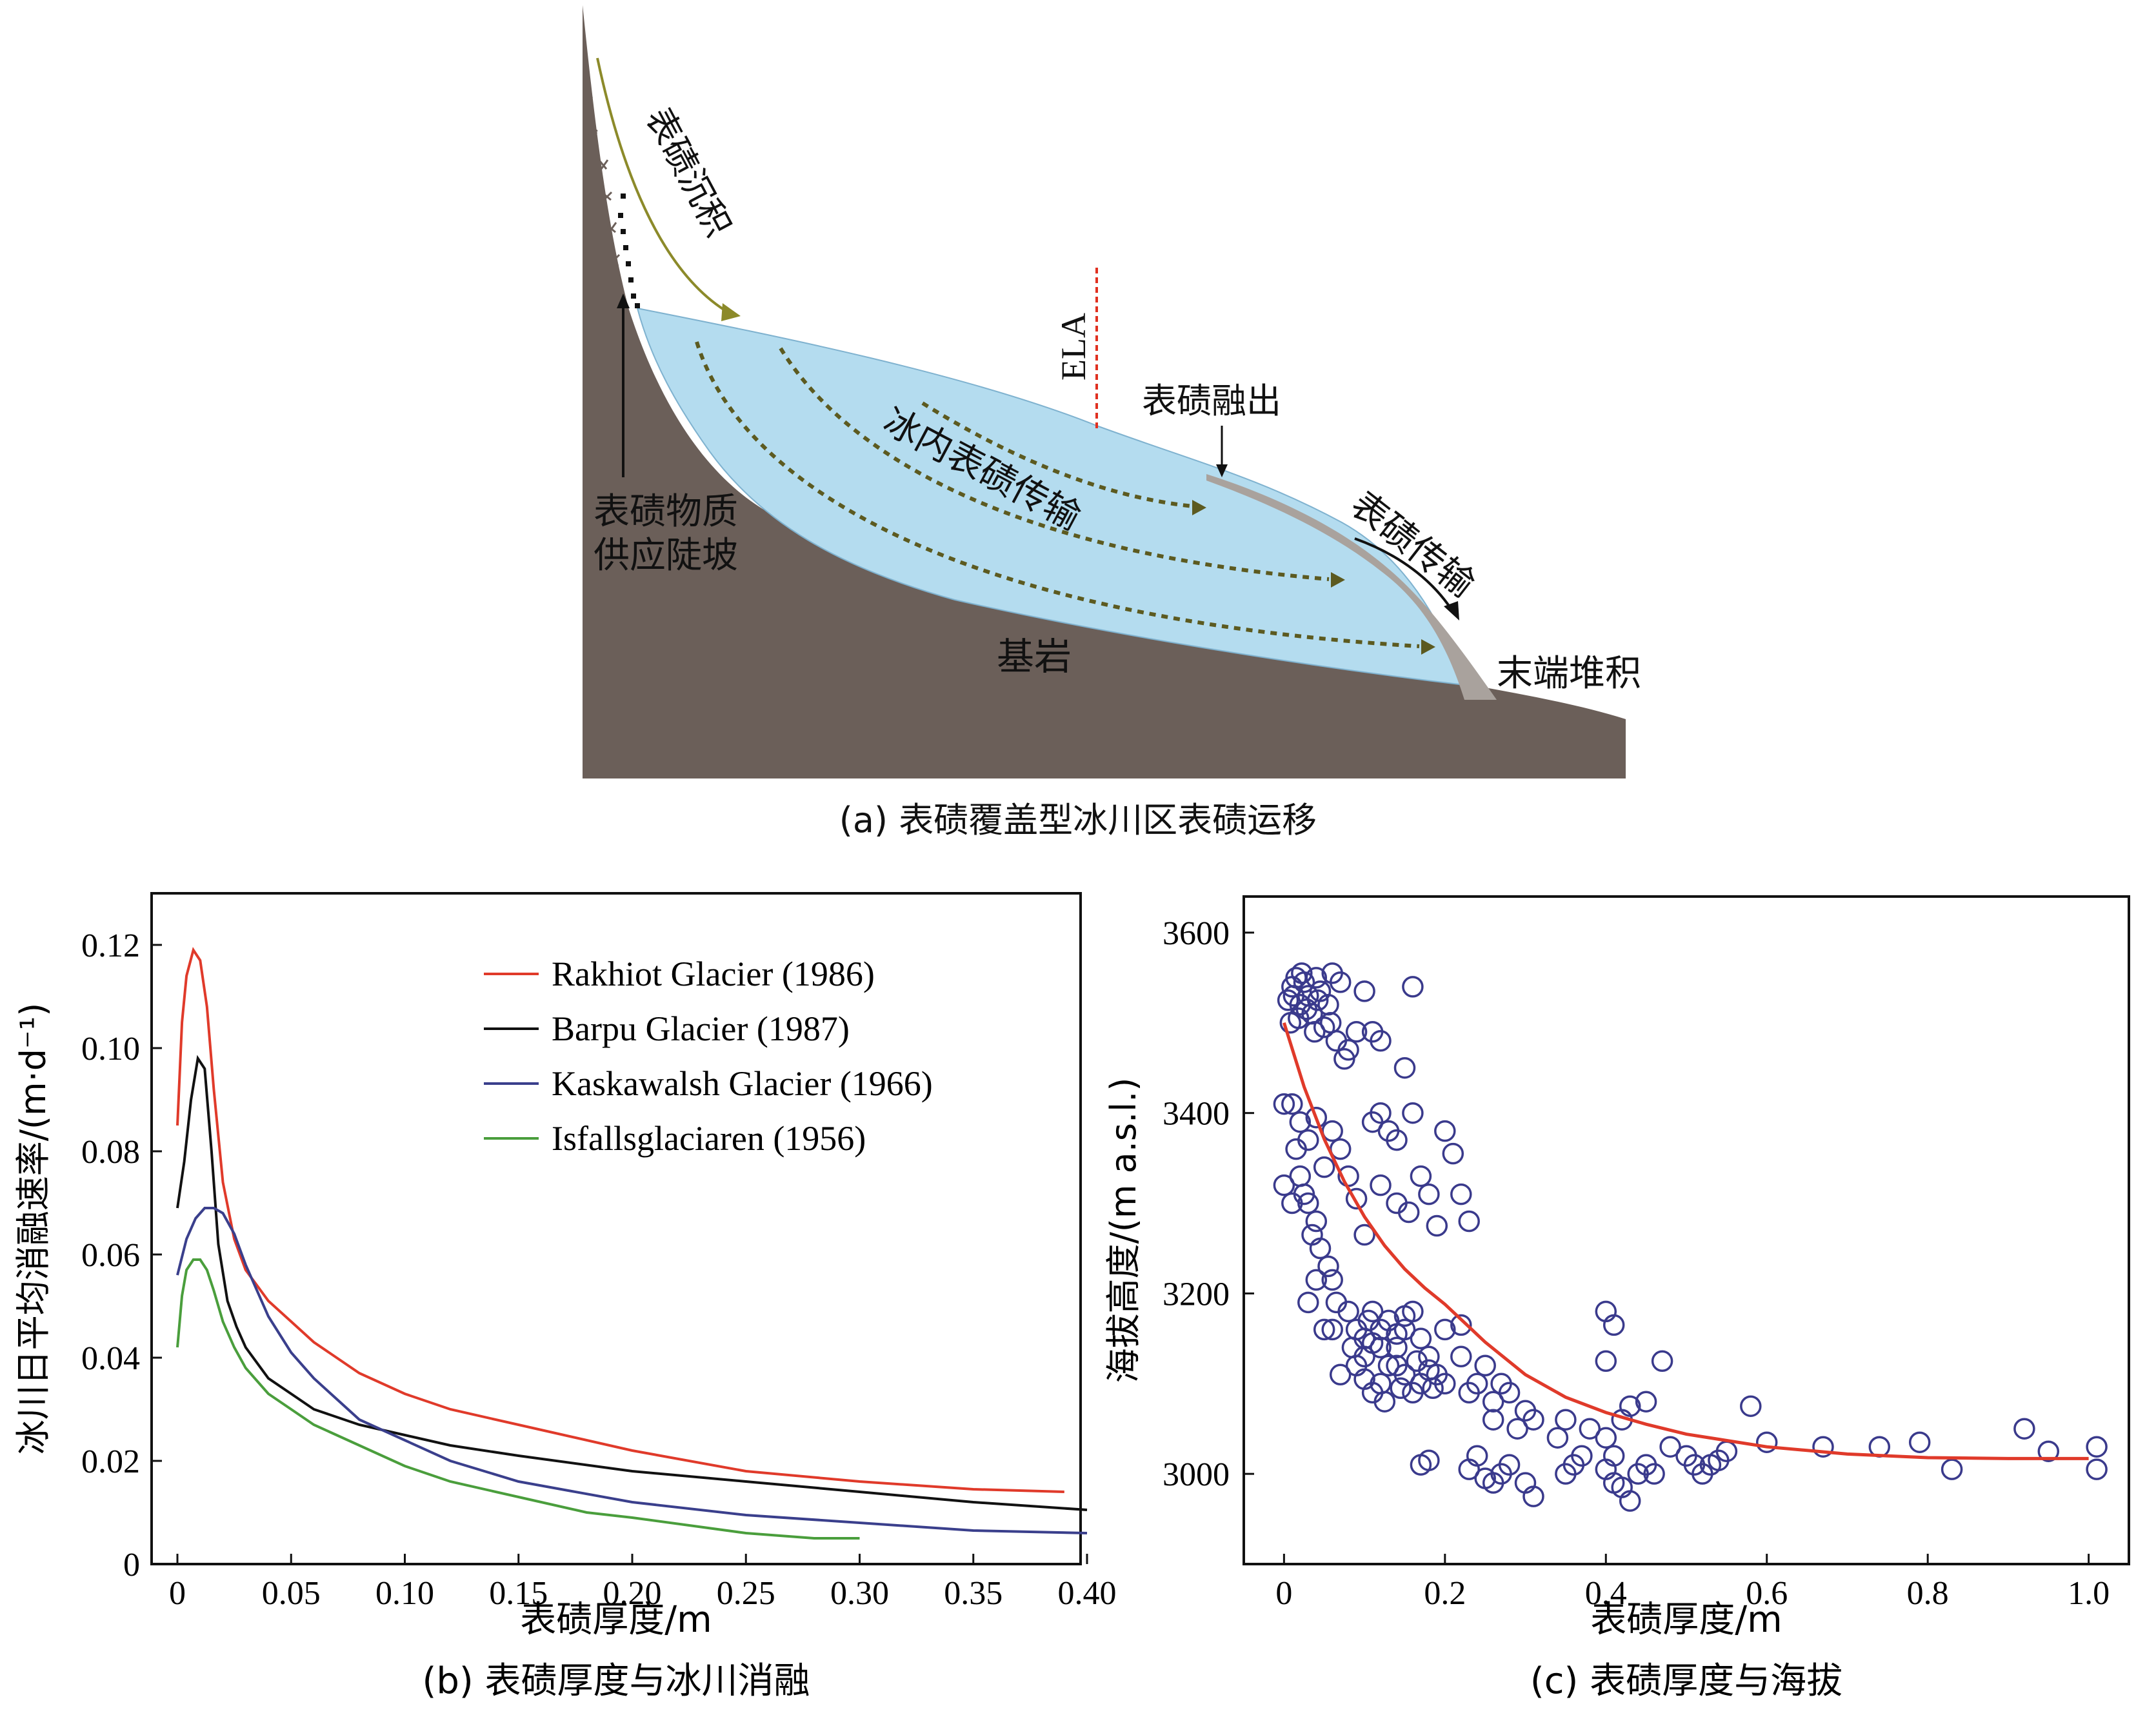  I want to click on caption-c: (c) 表碛厚度与海拔, so click(1686, 1681).